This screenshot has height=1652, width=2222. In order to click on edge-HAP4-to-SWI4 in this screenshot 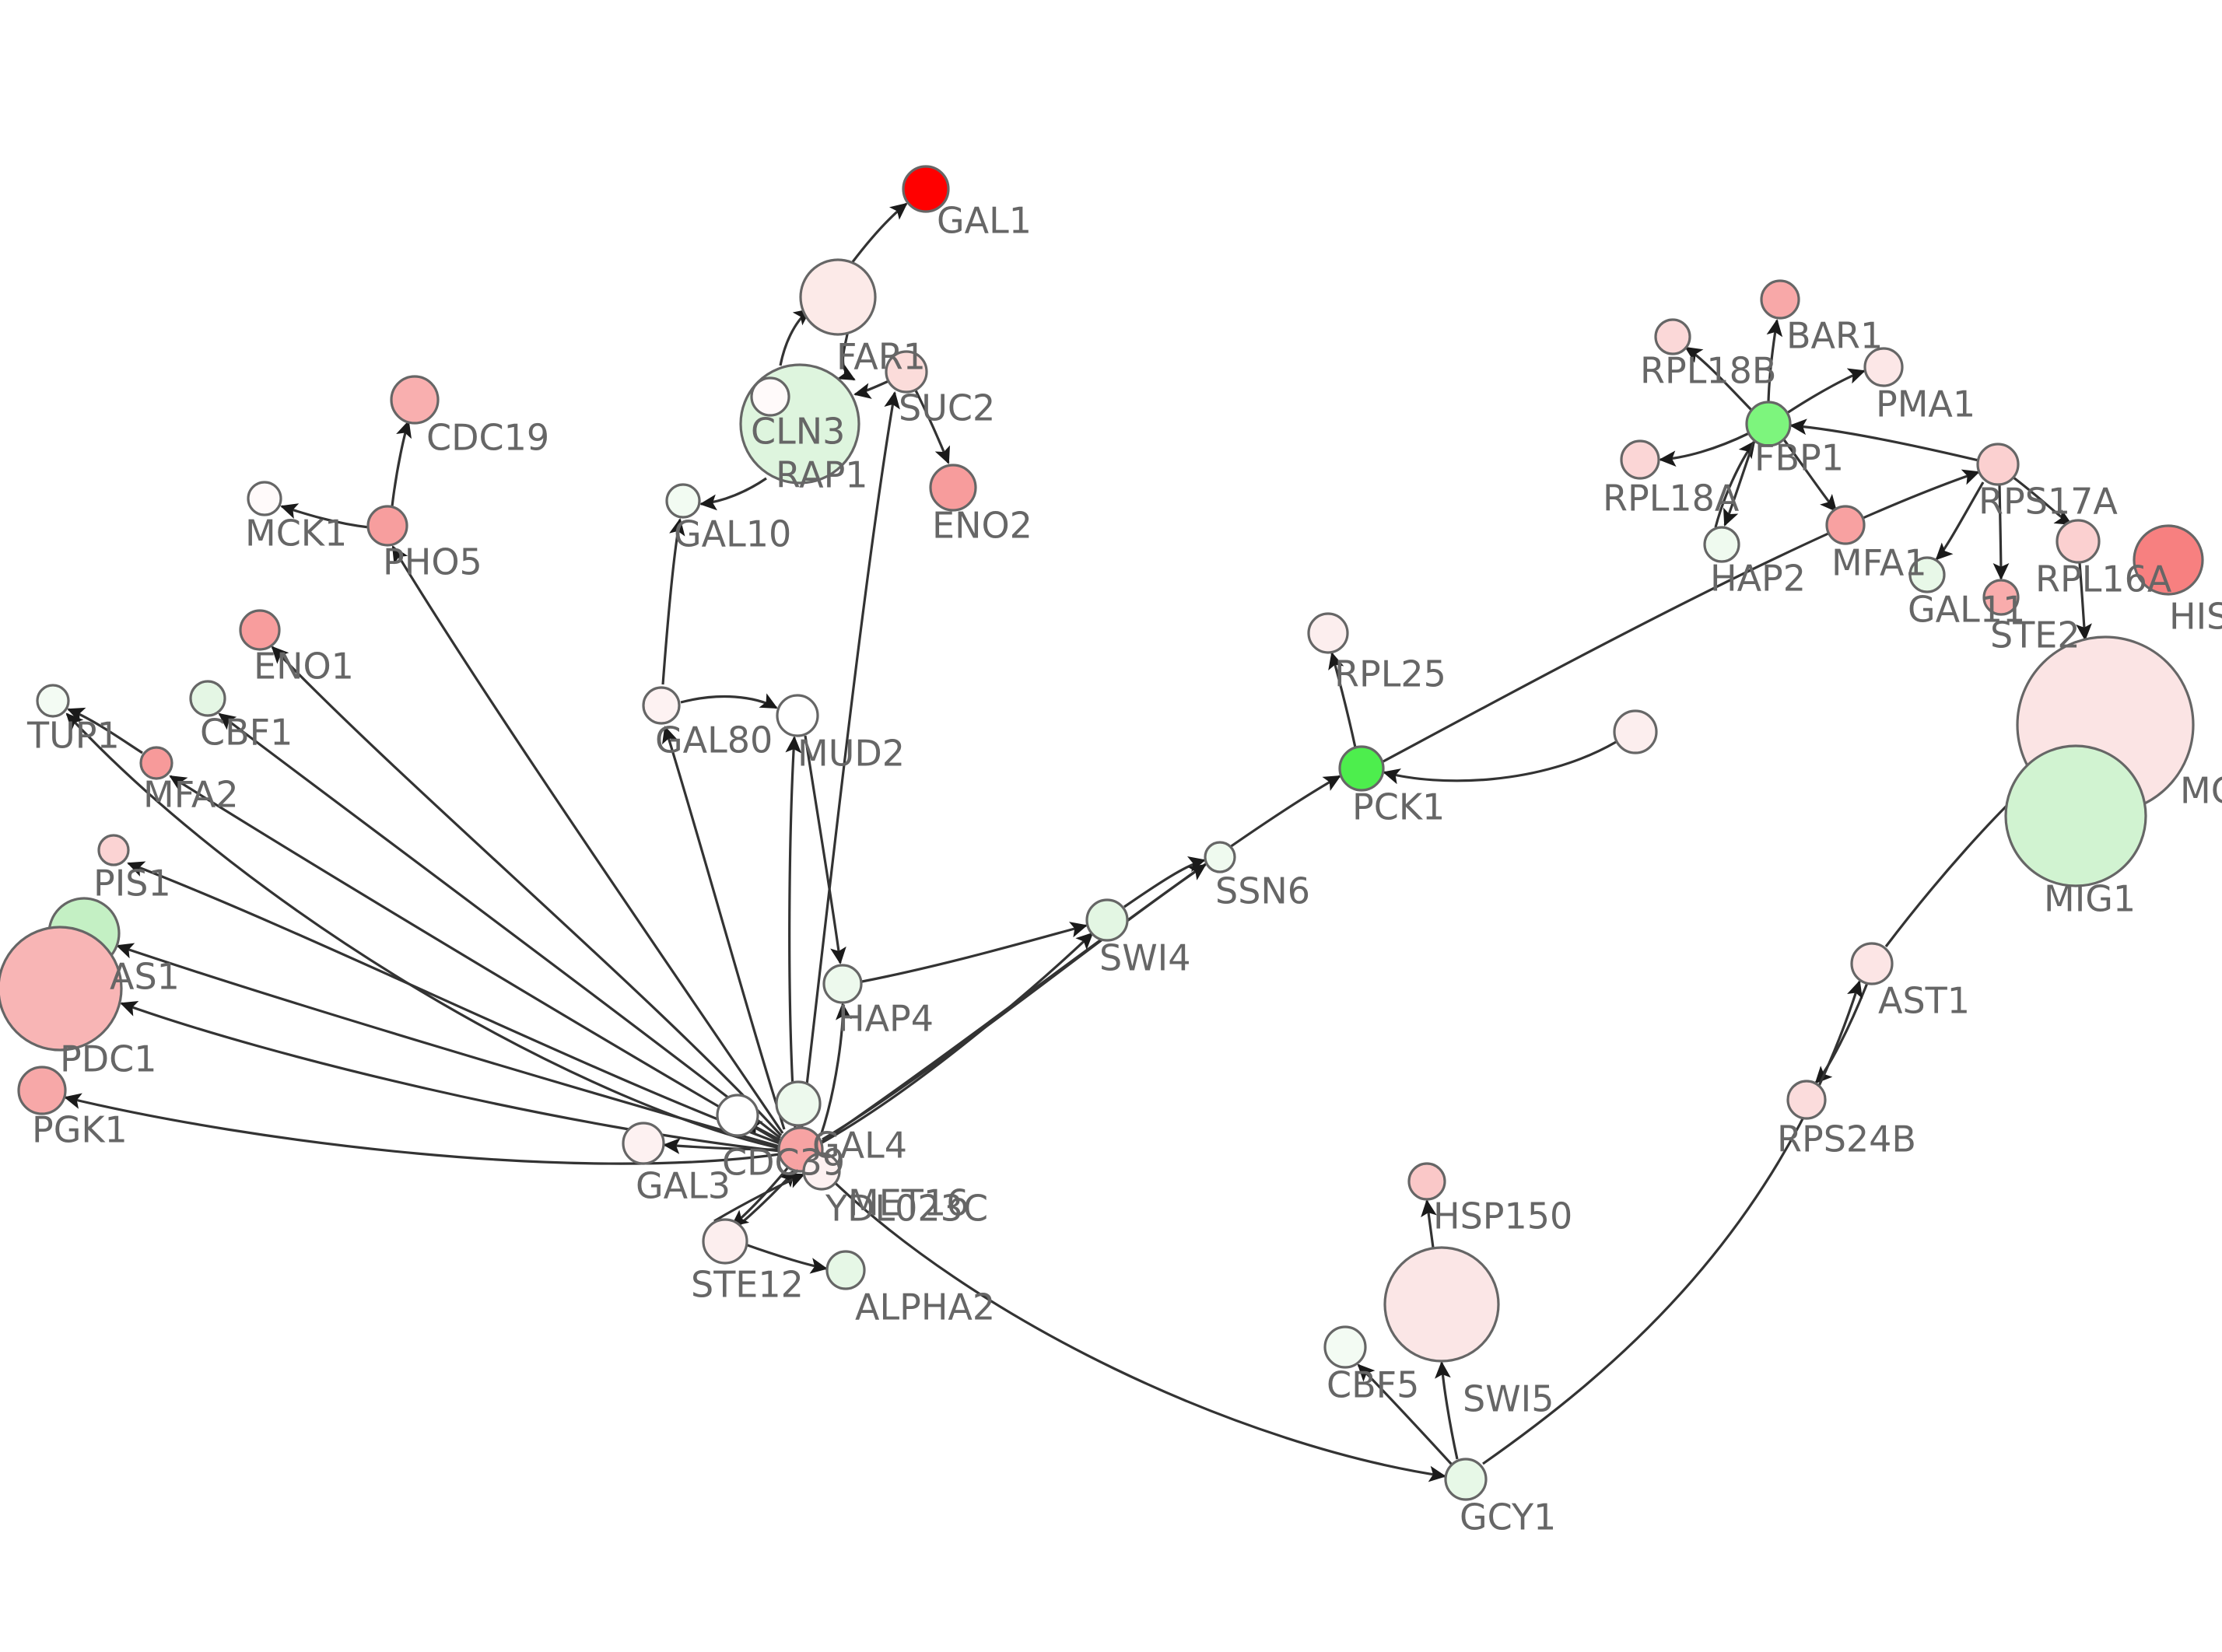, I will do `click(974, 953)`.